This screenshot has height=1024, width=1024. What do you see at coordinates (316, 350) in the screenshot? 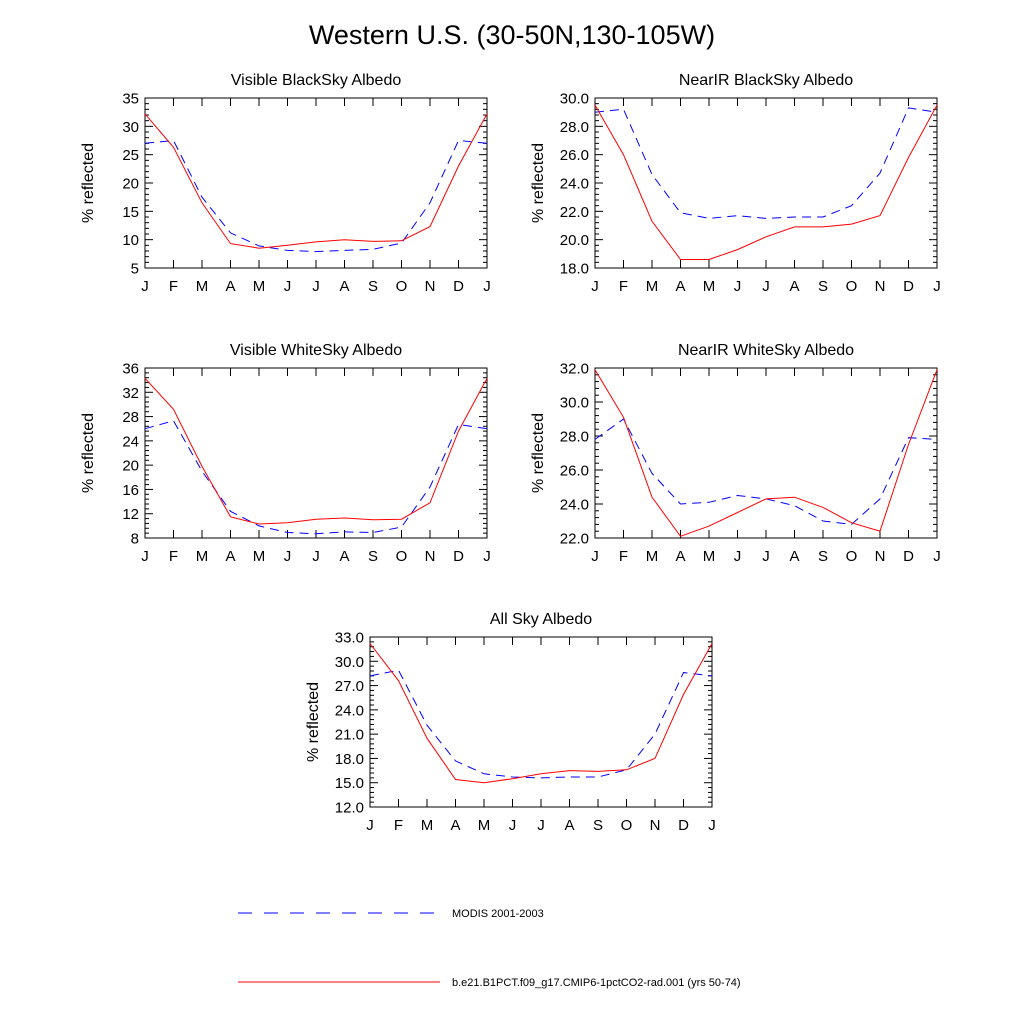
I see `panel-title: Visible WhiteSky Albedo` at bounding box center [316, 350].